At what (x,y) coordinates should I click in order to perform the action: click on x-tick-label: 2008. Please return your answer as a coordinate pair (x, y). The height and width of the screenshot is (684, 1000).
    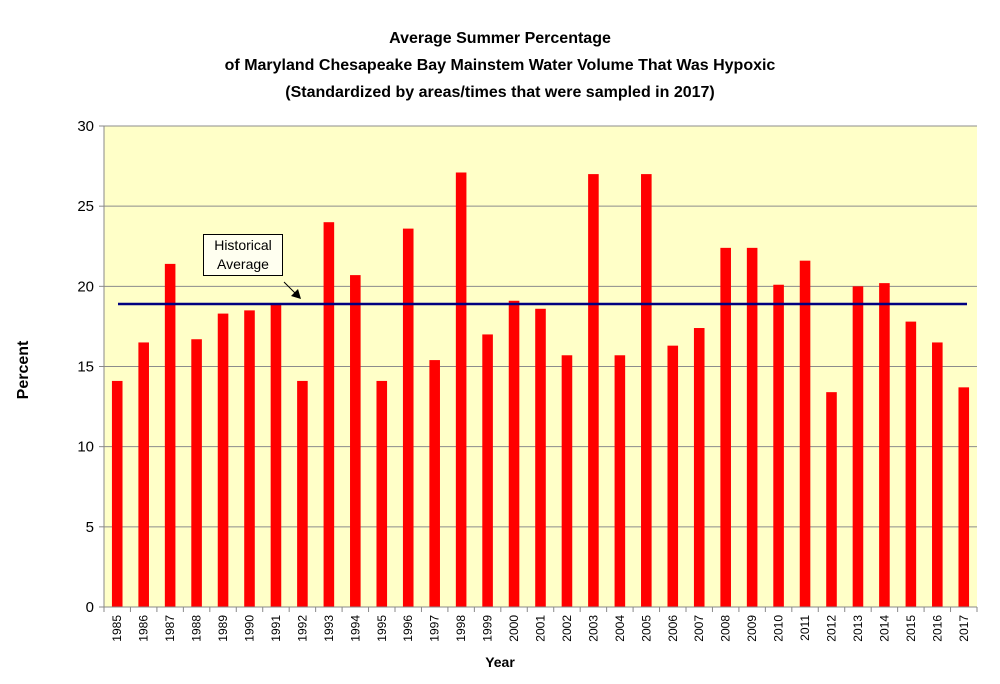
    Looking at the image, I should click on (726, 628).